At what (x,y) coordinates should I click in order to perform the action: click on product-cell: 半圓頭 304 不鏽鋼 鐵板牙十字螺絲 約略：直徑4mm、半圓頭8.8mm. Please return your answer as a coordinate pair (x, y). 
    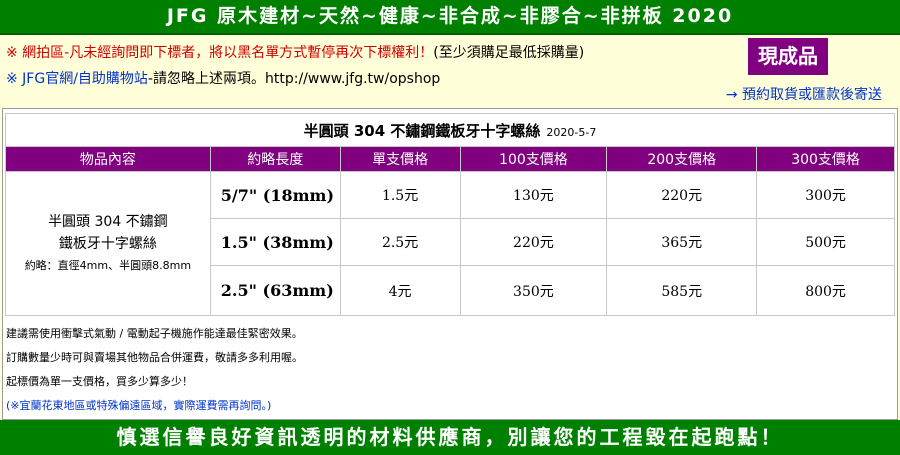
    Looking at the image, I should click on (108, 243).